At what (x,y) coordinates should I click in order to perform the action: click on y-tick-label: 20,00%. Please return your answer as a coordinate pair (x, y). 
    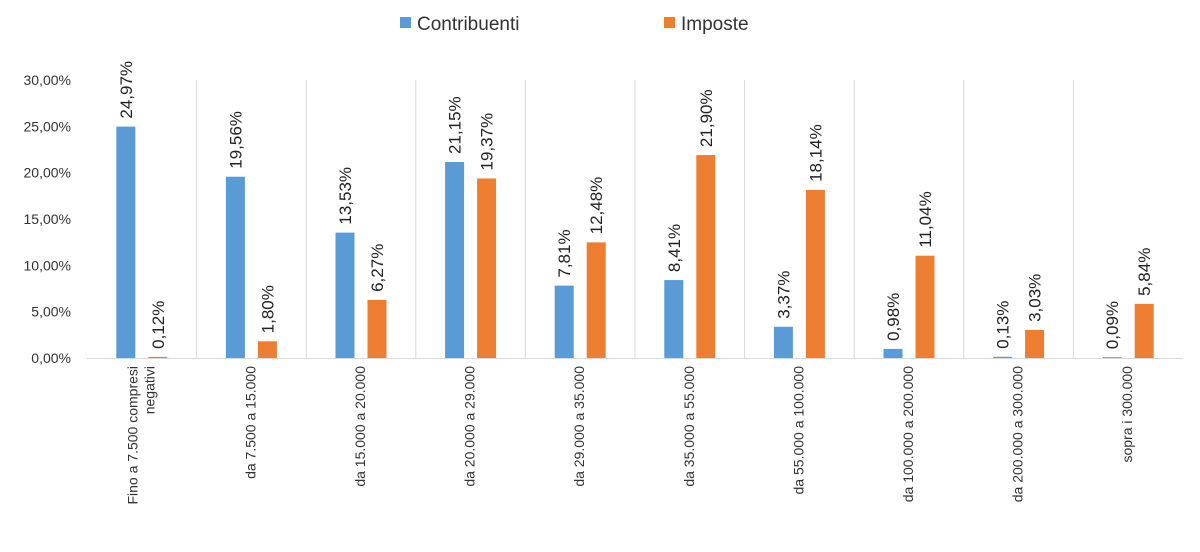
    Looking at the image, I should click on (47, 173).